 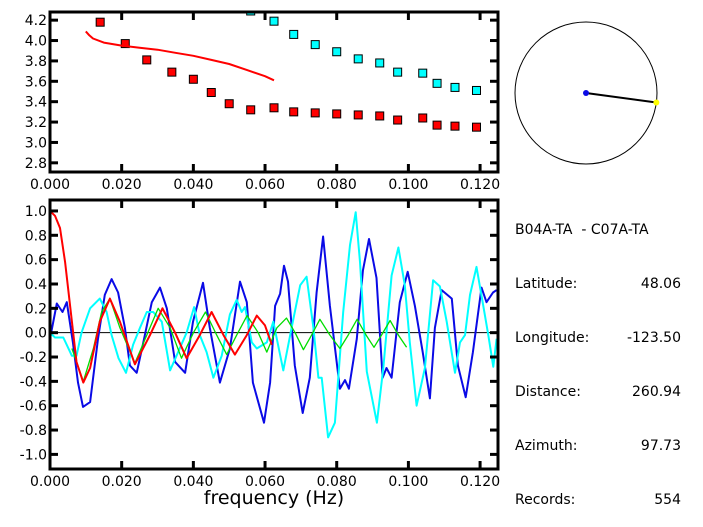 What do you see at coordinates (598, 392) in the screenshot?
I see `info-row-distance: Distance: 260.94` at bounding box center [598, 392].